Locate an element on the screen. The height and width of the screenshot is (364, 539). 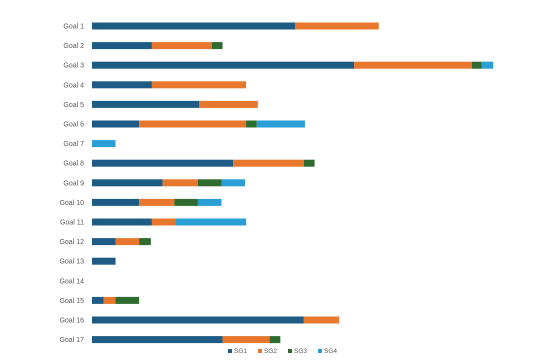
category-label: Goal 6 is located at coordinates (73, 125).